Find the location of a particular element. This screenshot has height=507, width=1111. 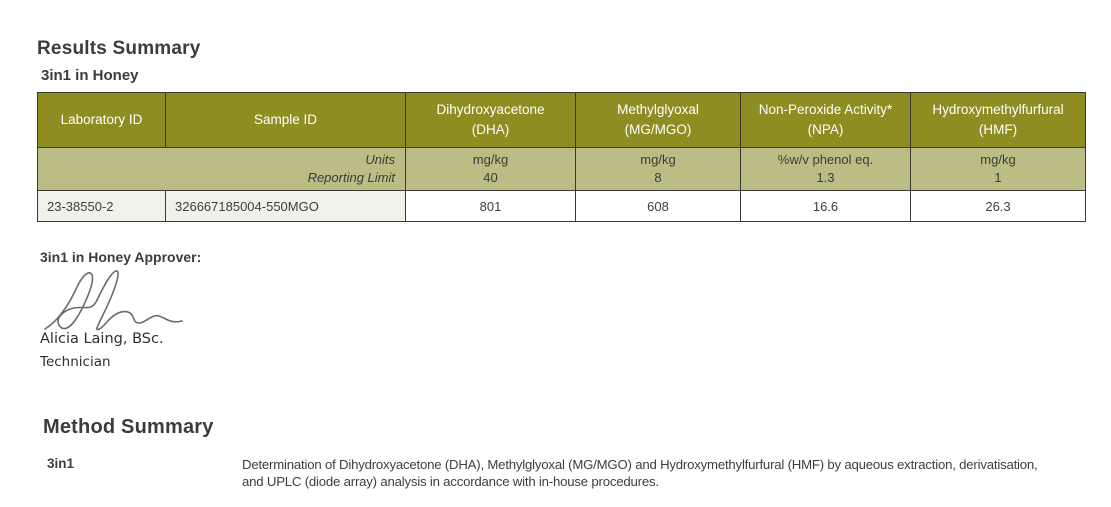

column-header-npa: Non-Peroxide Activity* (NPA) is located at coordinates (825, 120).